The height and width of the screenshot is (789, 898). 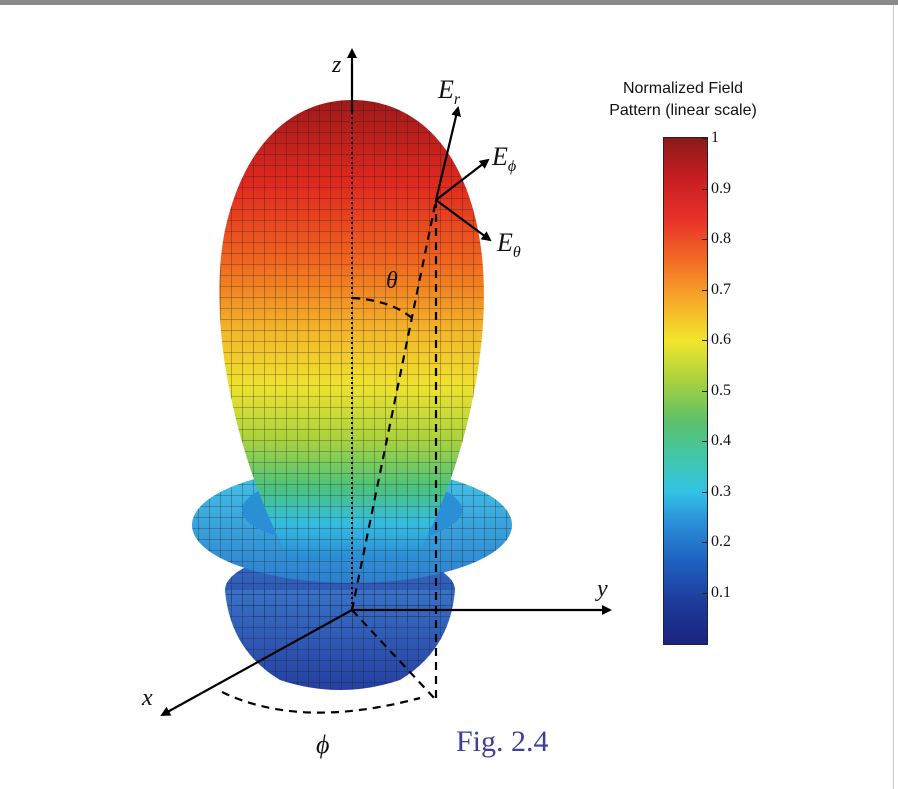 I want to click on y-label: y, so click(x=602, y=589).